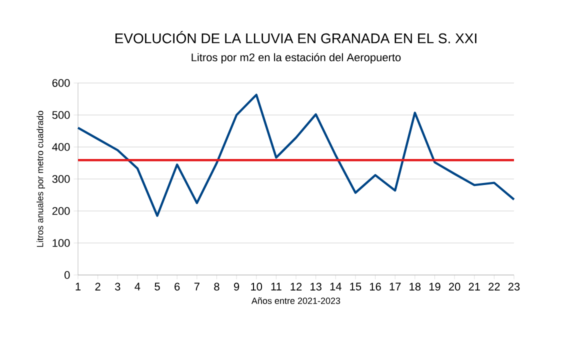 The image size is (586, 350). I want to click on y-tick-label: 100, so click(61, 243).